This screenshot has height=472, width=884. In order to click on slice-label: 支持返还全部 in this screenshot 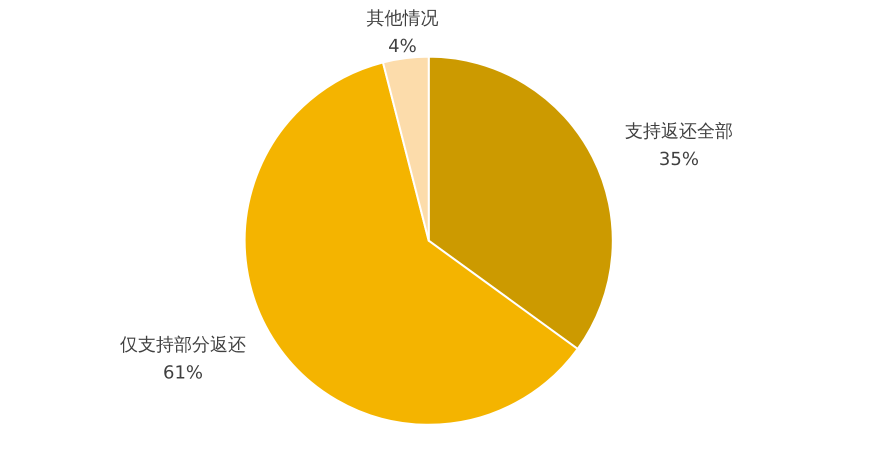, I will do `click(678, 131)`.